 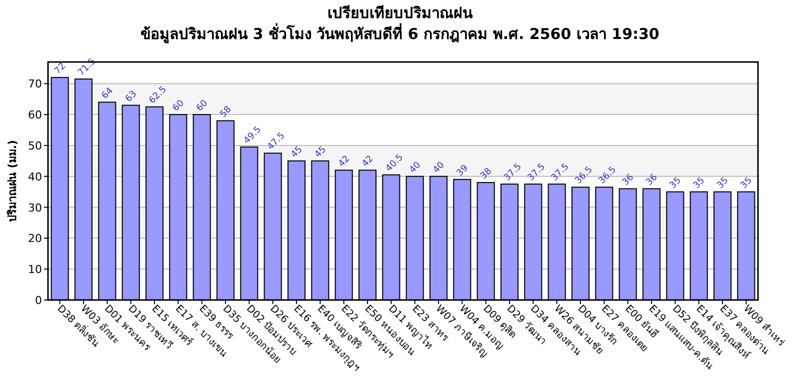 What do you see at coordinates (35, 145) in the screenshot?
I see `y-tick-label: 50` at bounding box center [35, 145].